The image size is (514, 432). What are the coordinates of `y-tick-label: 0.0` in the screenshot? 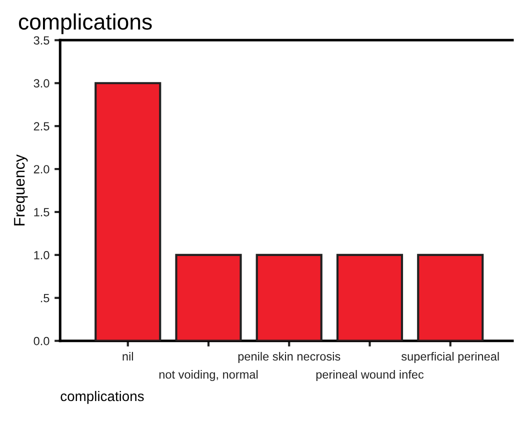 It's located at (42, 341).